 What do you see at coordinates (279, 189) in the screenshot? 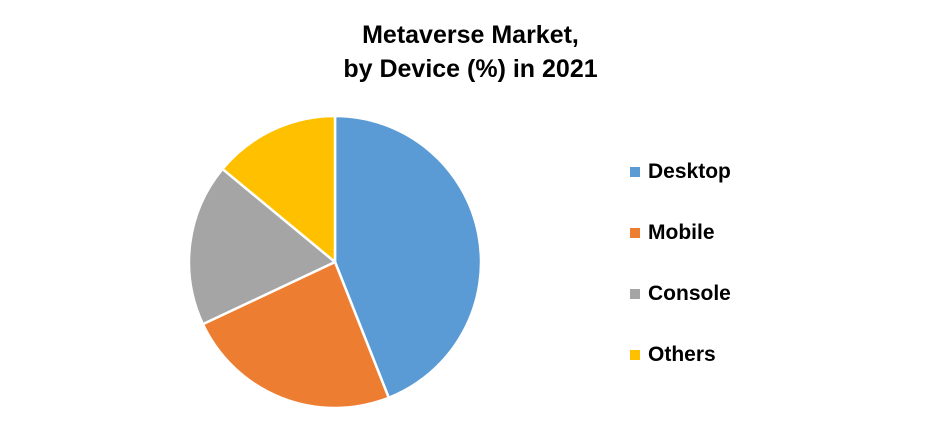
I see `pie-slice-others` at bounding box center [279, 189].